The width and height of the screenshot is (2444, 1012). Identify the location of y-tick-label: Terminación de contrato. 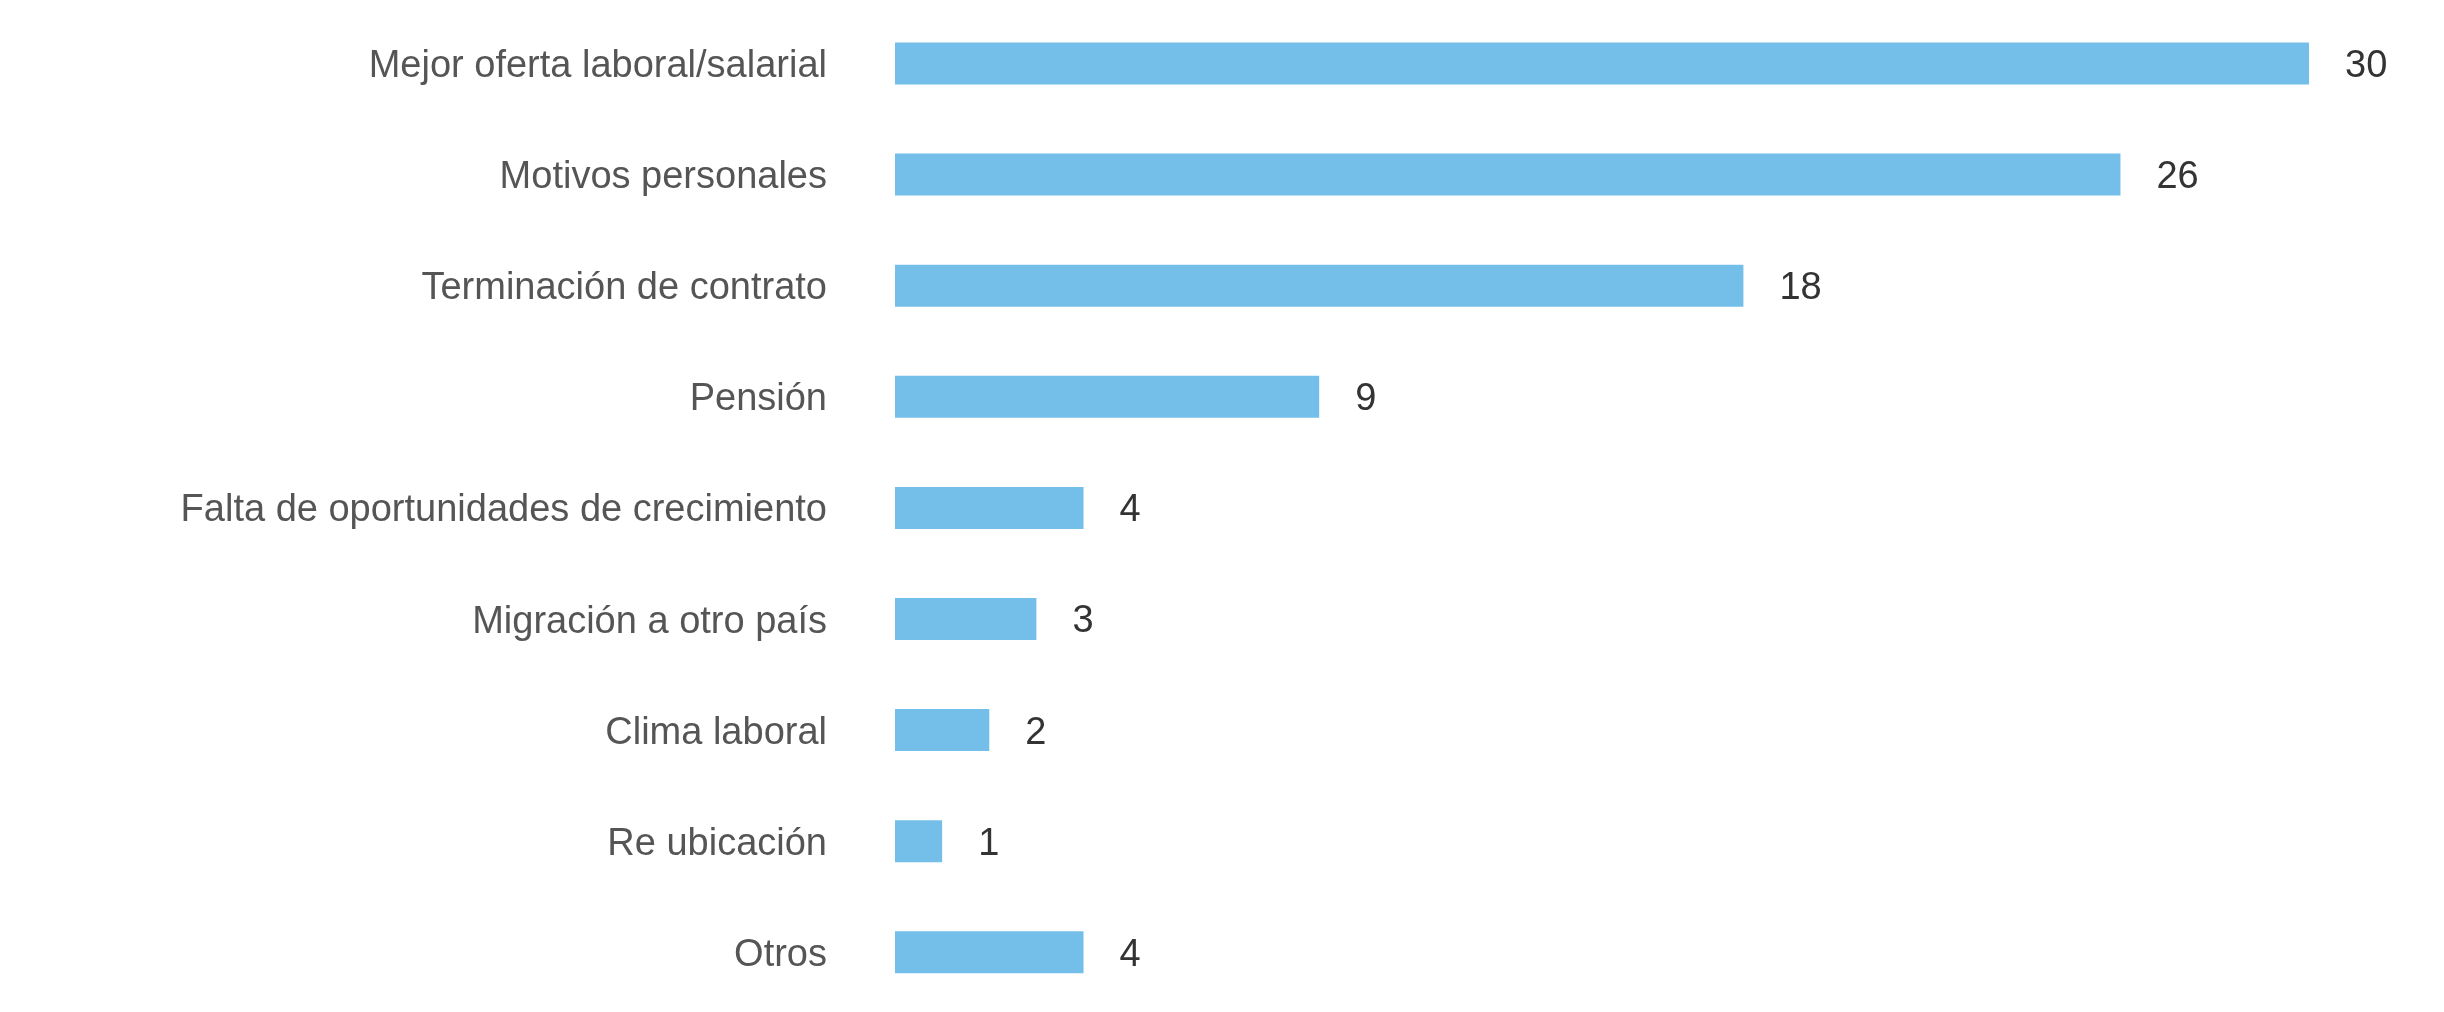
(624, 286).